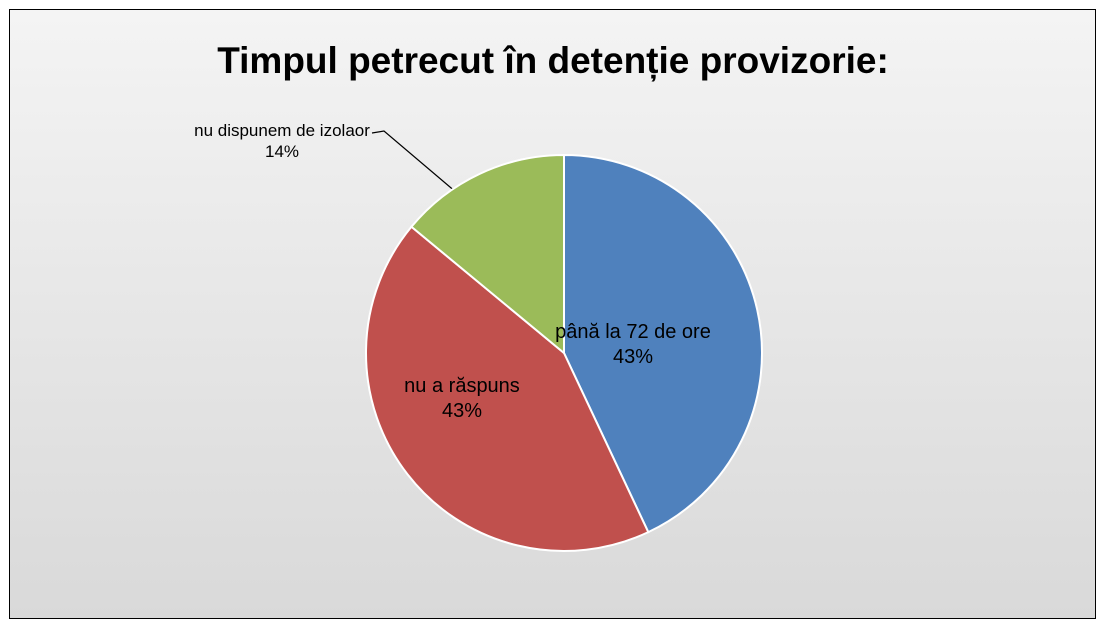 This screenshot has height=619, width=1106. I want to click on leader-line, so click(421, 167).